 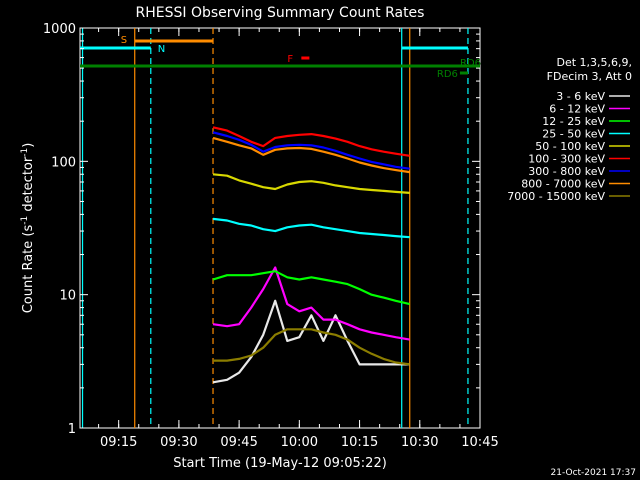 I want to click on y-tick-label: 10, so click(x=67, y=296).